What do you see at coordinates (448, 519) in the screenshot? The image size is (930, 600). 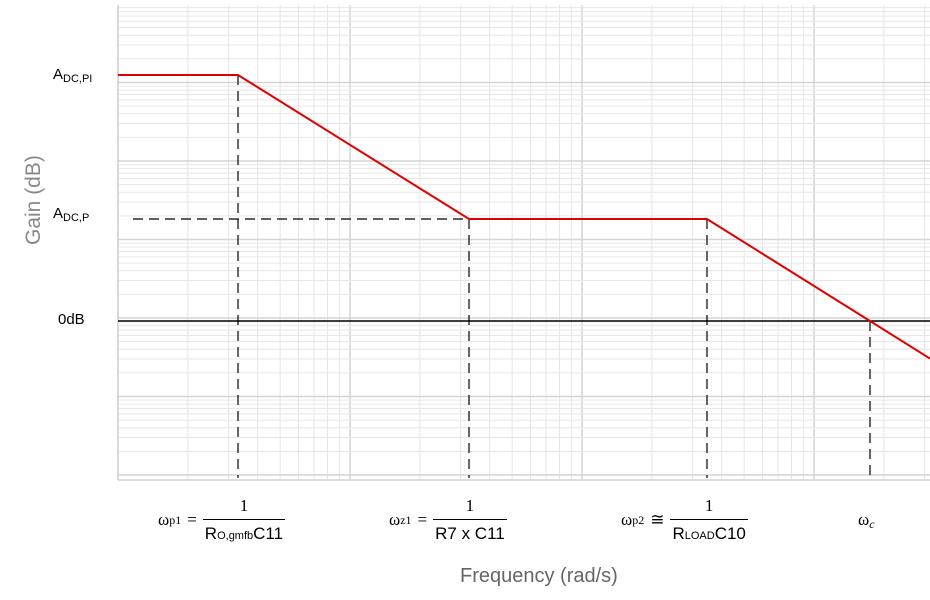 I see `x-marker-wz1: ω z1 = 1 R7 x C11` at bounding box center [448, 519].